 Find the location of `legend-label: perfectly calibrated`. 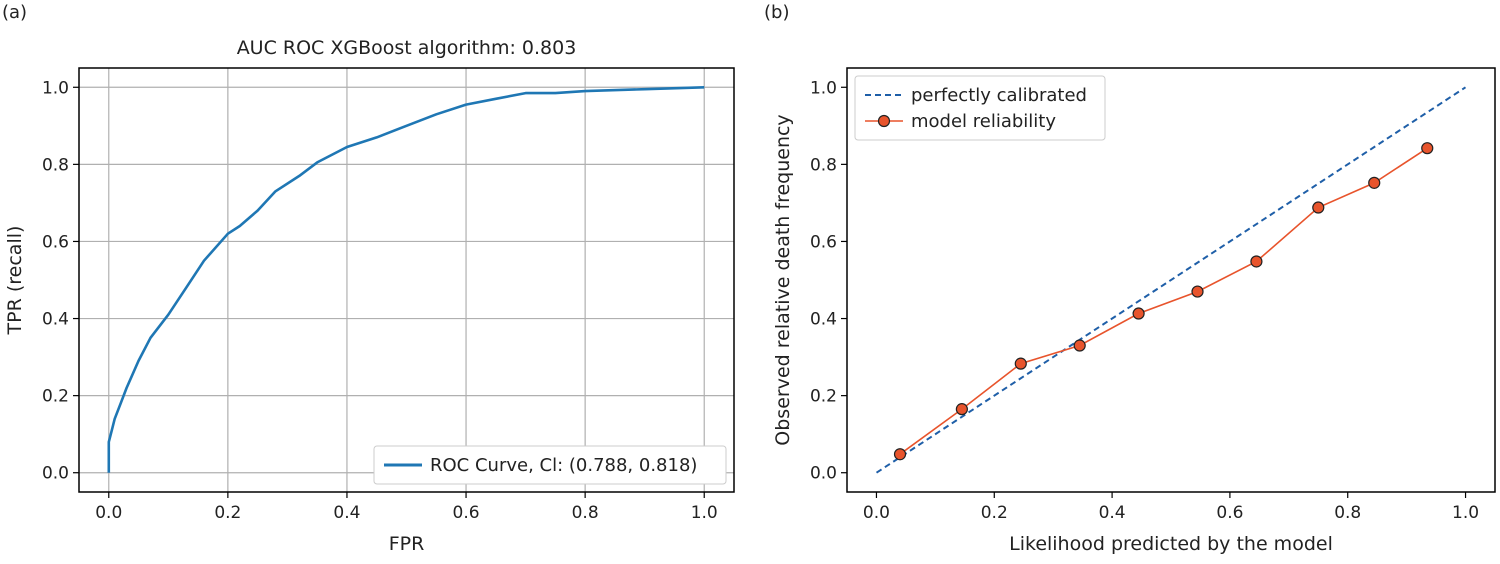

legend-label: perfectly calibrated is located at coordinates (999, 95).